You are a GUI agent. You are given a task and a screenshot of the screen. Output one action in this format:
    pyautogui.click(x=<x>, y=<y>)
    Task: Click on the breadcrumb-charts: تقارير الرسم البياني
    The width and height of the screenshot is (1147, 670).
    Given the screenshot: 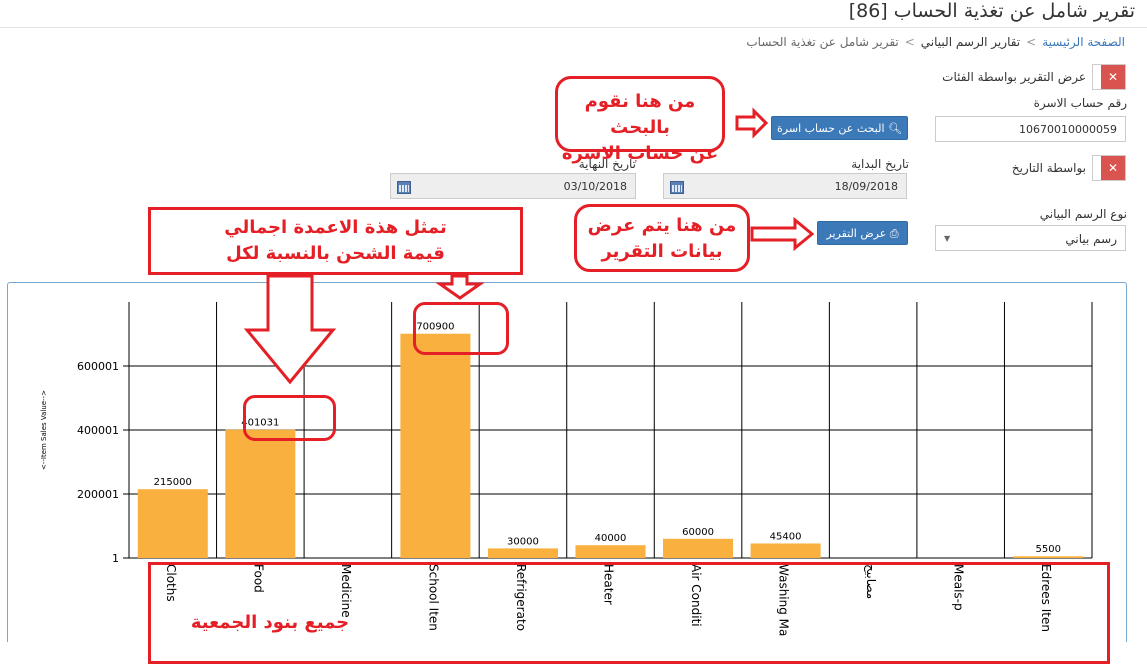 What is the action you would take?
    pyautogui.click(x=970, y=42)
    